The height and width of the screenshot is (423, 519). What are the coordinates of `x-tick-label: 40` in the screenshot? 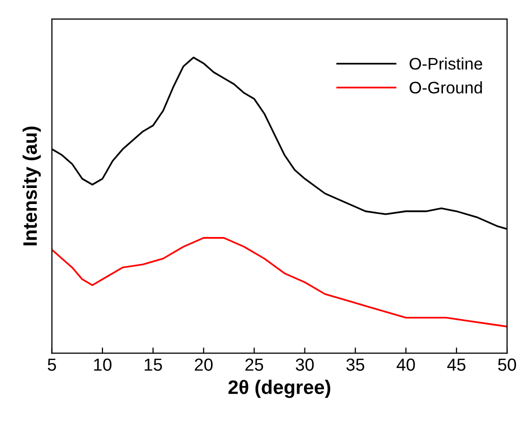 It's located at (405, 364).